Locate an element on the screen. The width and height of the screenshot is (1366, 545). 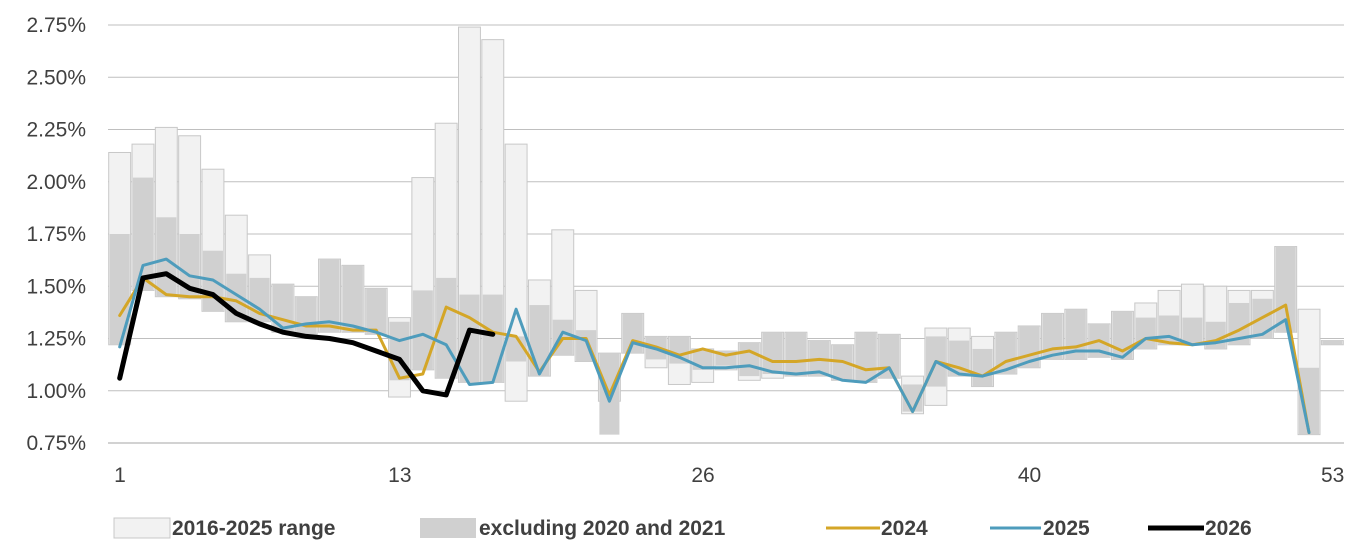
y-tick-label: 1.50% is located at coordinates (56, 286).